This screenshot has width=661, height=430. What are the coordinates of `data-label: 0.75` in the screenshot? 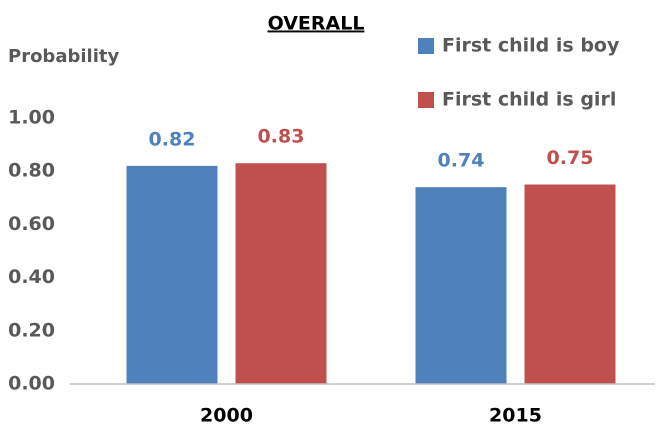 It's located at (570, 158).